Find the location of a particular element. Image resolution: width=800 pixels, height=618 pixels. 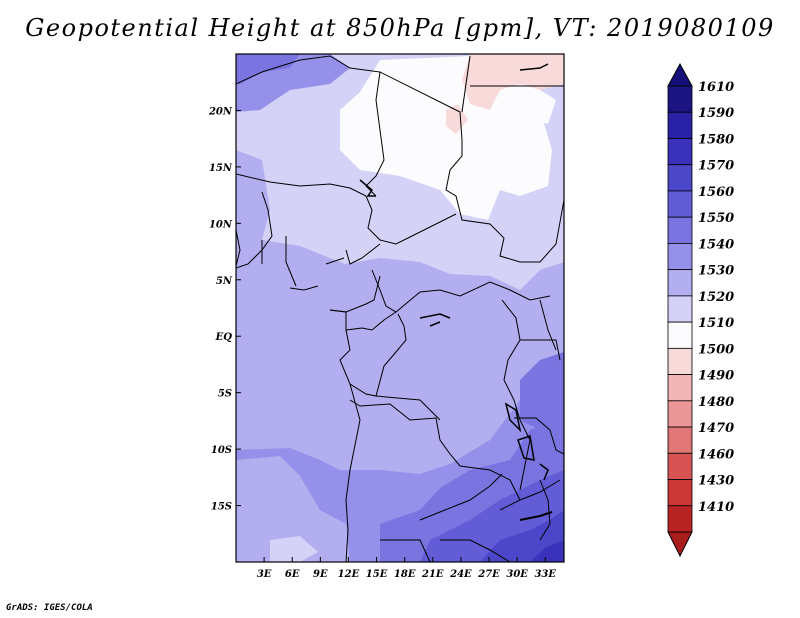

grads-footer: GrADS: IGES/COLA is located at coordinates (49, 608).